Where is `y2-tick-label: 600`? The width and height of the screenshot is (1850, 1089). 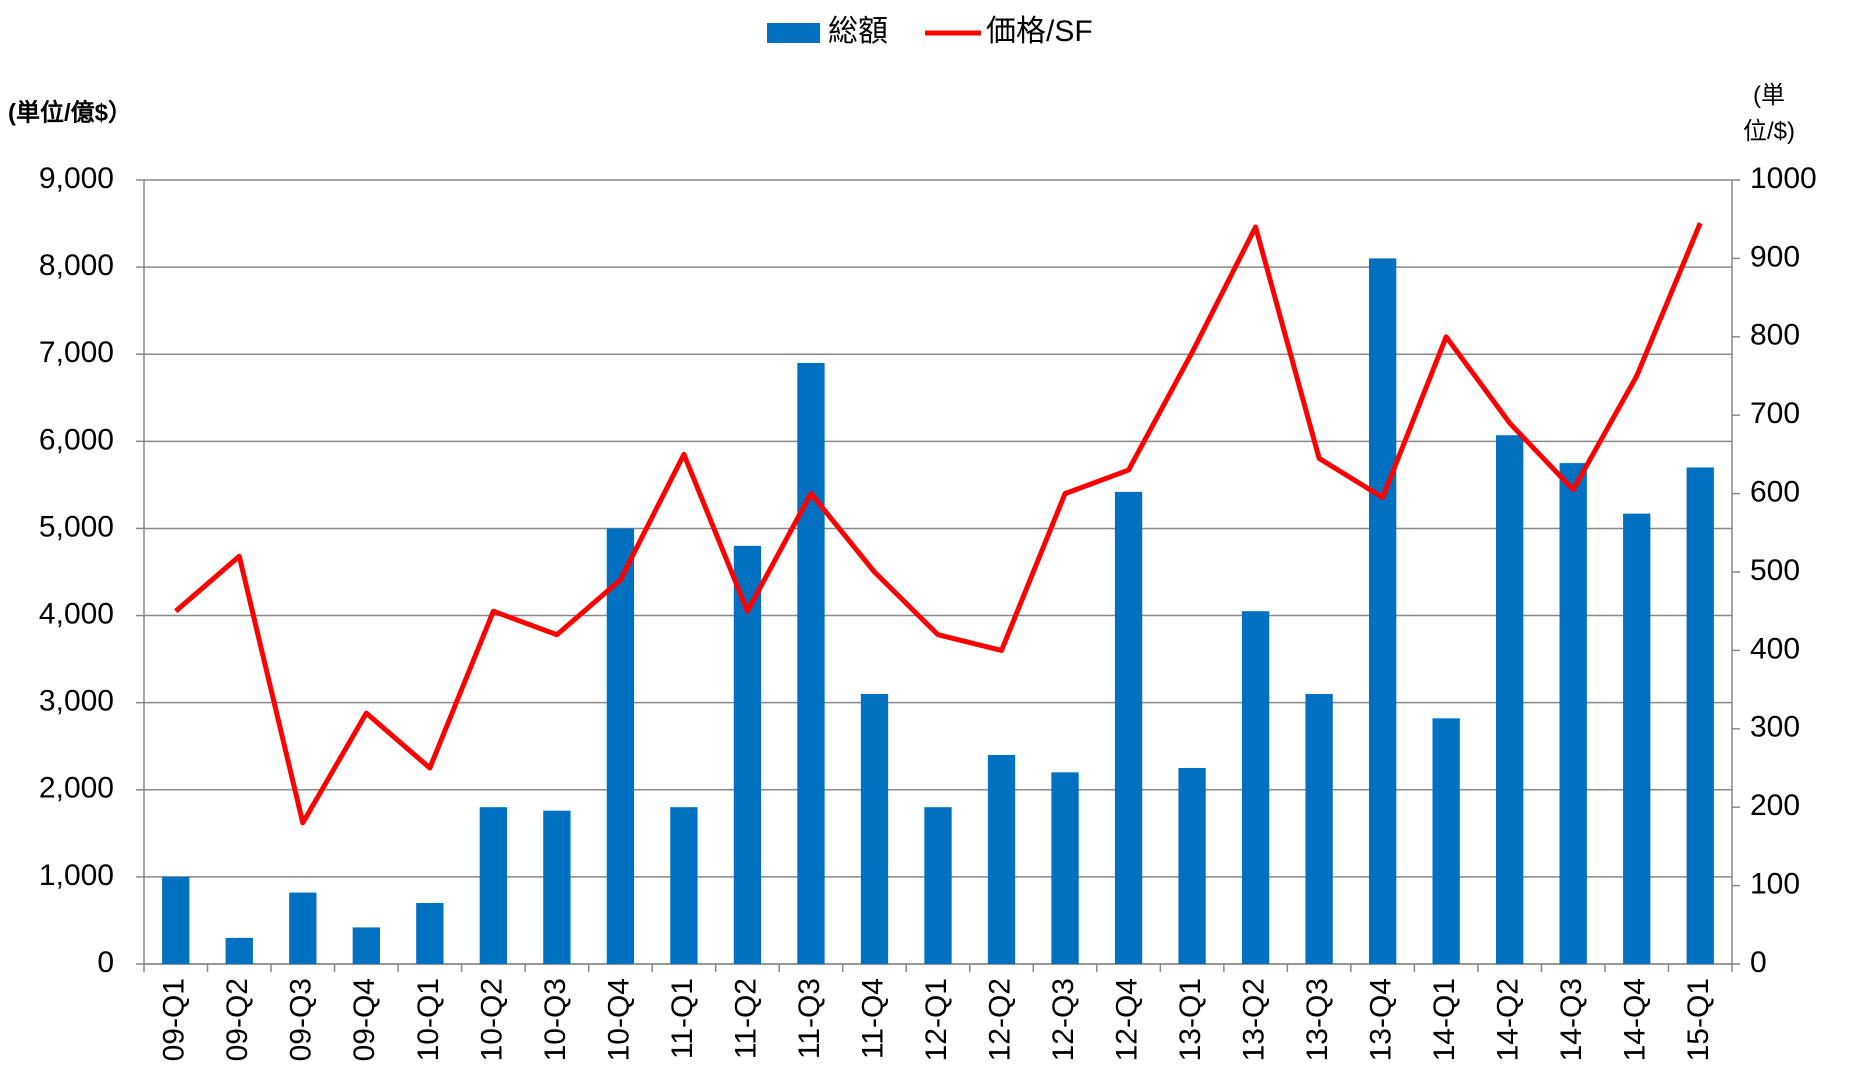 y2-tick-label: 600 is located at coordinates (1775, 492).